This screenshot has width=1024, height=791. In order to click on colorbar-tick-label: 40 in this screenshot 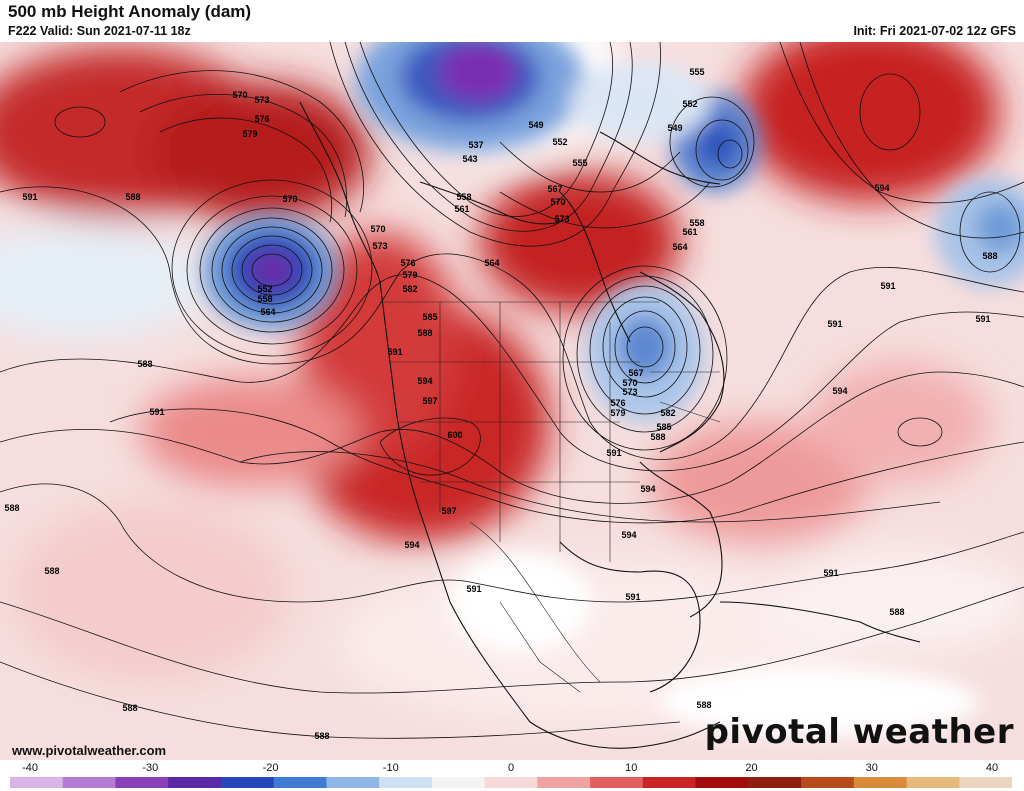, I will do `click(992, 768)`.